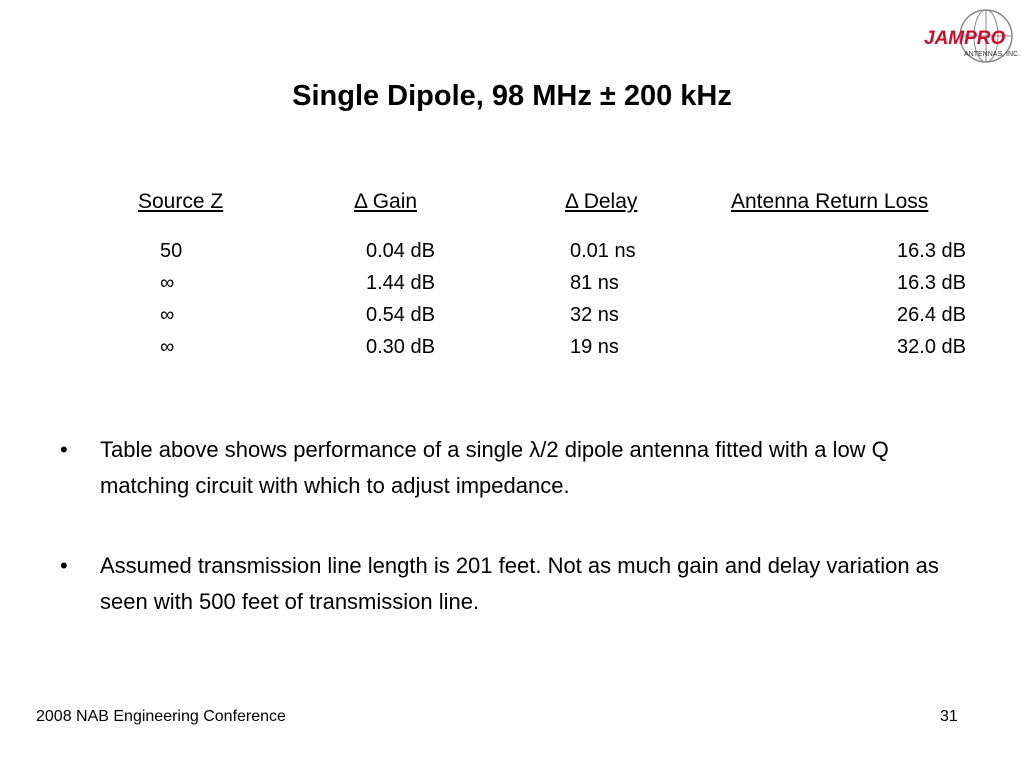 The height and width of the screenshot is (768, 1024). What do you see at coordinates (594, 315) in the screenshot?
I see `table-cell: 32 ns` at bounding box center [594, 315].